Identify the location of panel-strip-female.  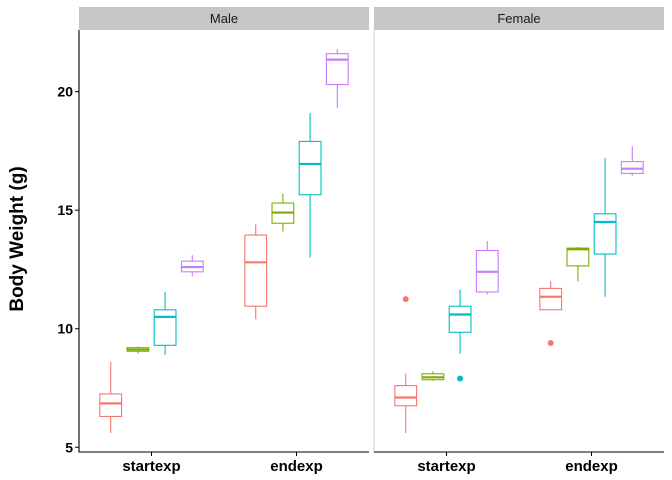
(519, 18).